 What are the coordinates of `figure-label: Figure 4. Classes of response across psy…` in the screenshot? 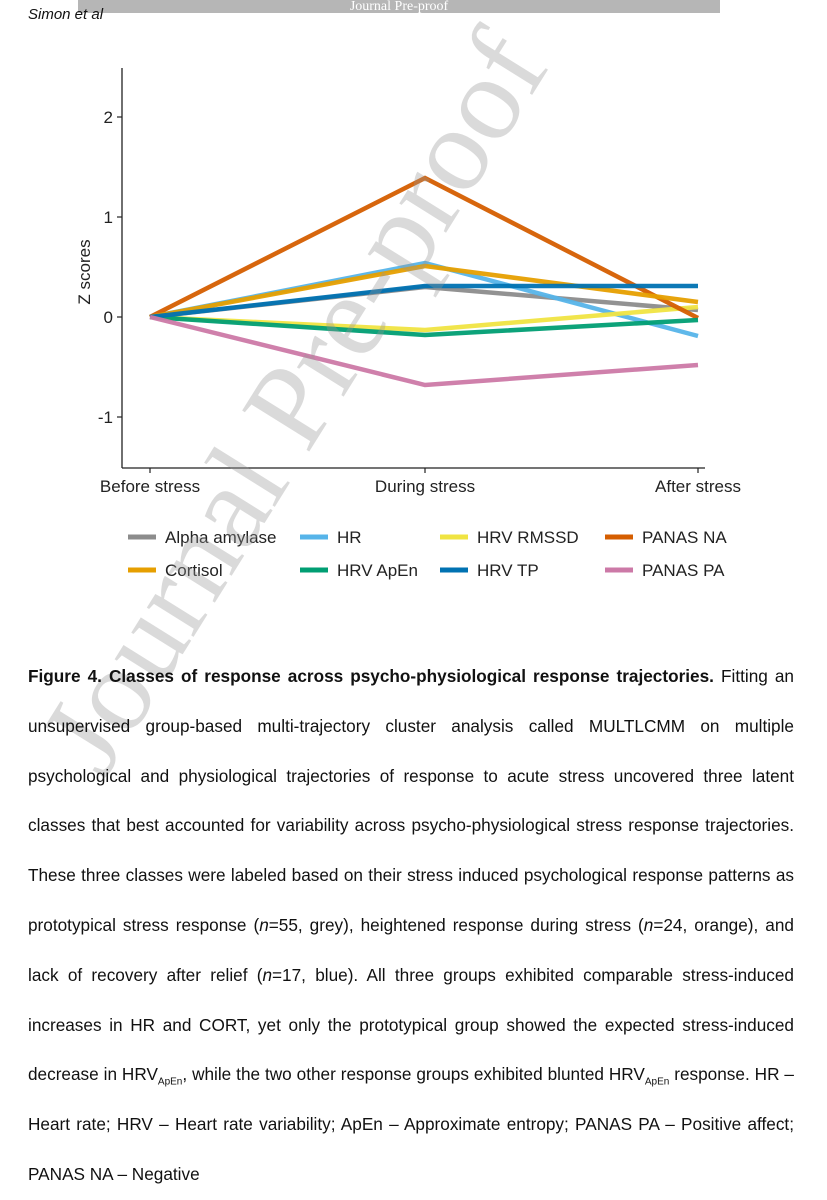 It's located at (371, 676).